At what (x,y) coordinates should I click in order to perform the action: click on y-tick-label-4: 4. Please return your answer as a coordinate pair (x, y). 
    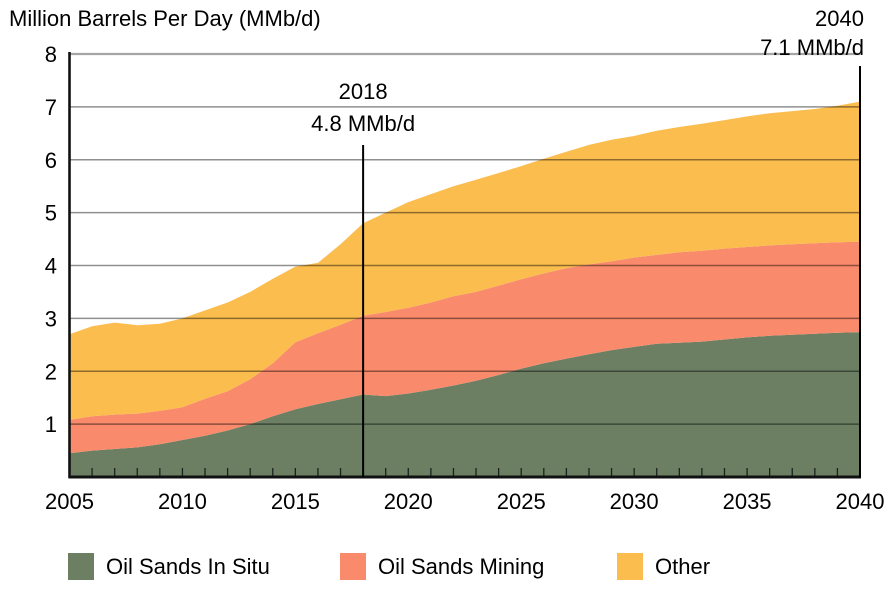
    Looking at the image, I should click on (51, 266).